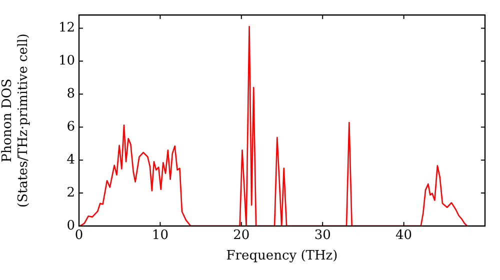 Image resolution: width=500 pixels, height=280 pixels. Describe the element at coordinates (70, 94) in the screenshot. I see `y-tick-label: 8` at that location.